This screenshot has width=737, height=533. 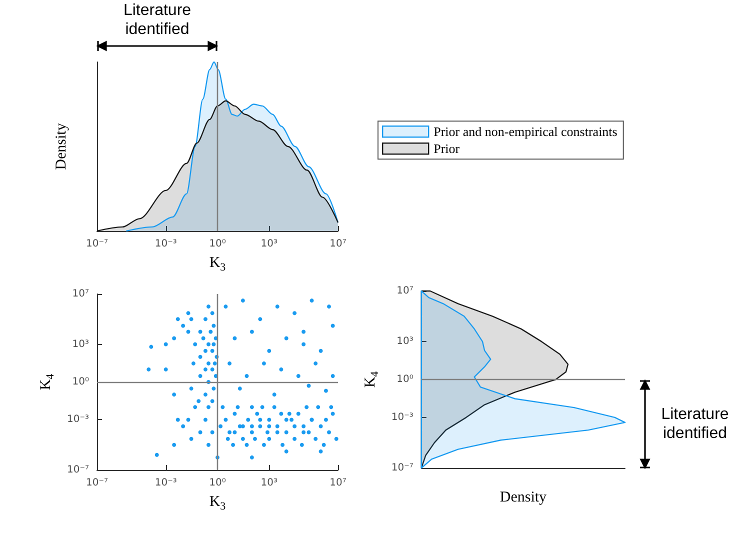 I want to click on legend-label: Prior, so click(x=447, y=148).